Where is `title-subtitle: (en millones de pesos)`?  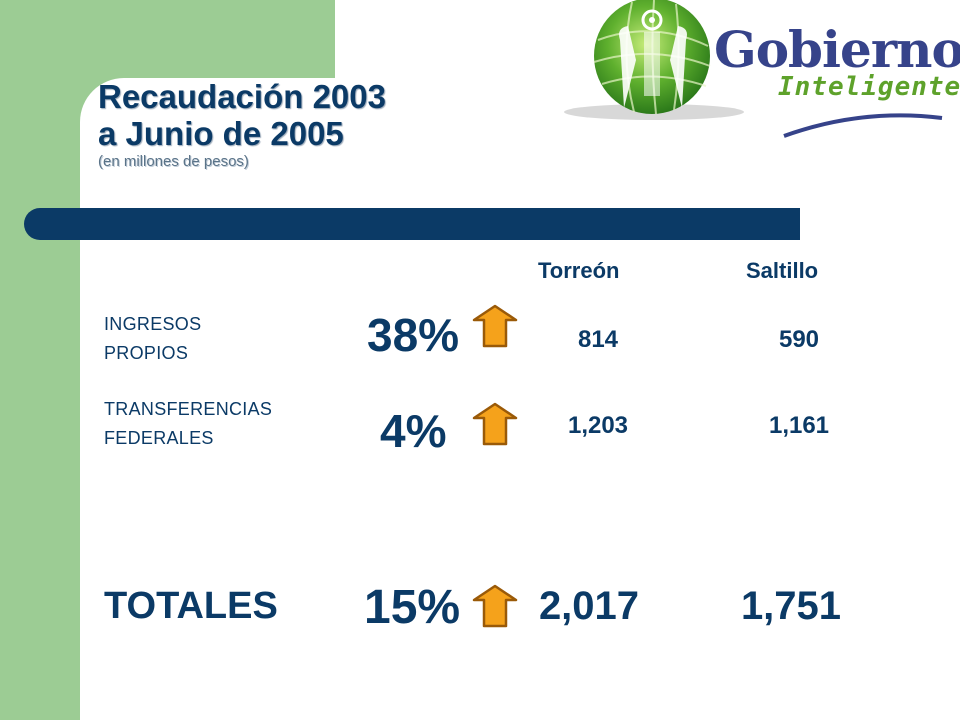 title-subtitle: (en millones de pesos) is located at coordinates (173, 161).